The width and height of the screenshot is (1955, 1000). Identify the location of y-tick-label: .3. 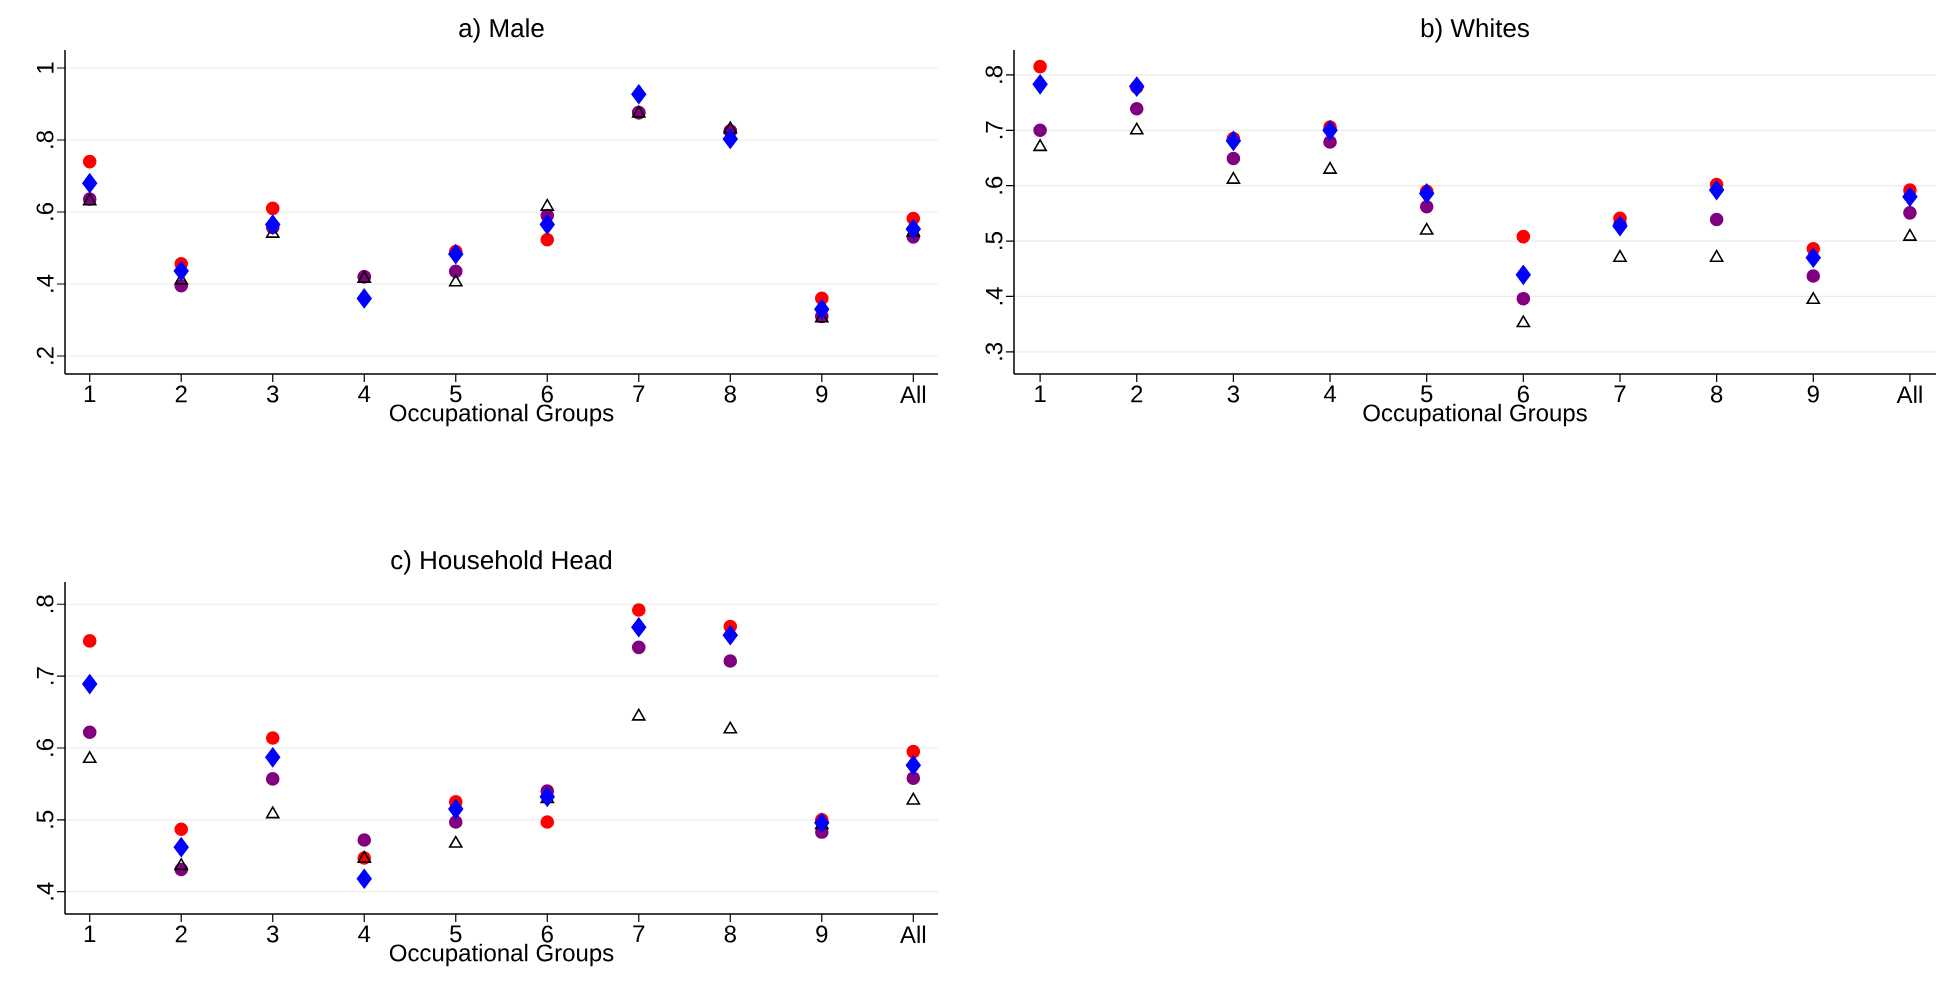
(994, 351).